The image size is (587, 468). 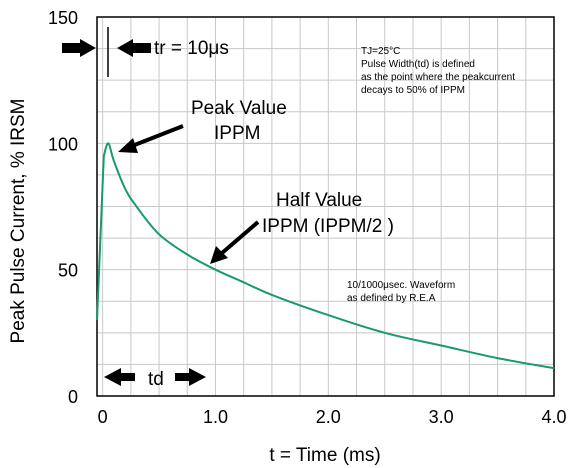 I want to click on note-line: Pulse Width(td) is defined, so click(x=418, y=64).